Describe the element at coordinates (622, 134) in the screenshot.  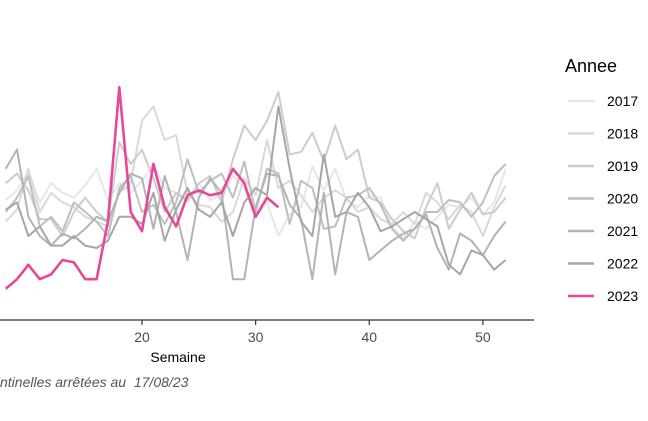
I see `legend-label-2018: 2018` at that location.